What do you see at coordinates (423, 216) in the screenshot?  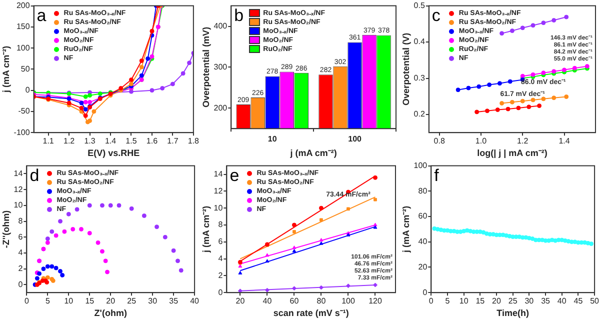 I see `y-tick-label: 60` at bounding box center [423, 216].